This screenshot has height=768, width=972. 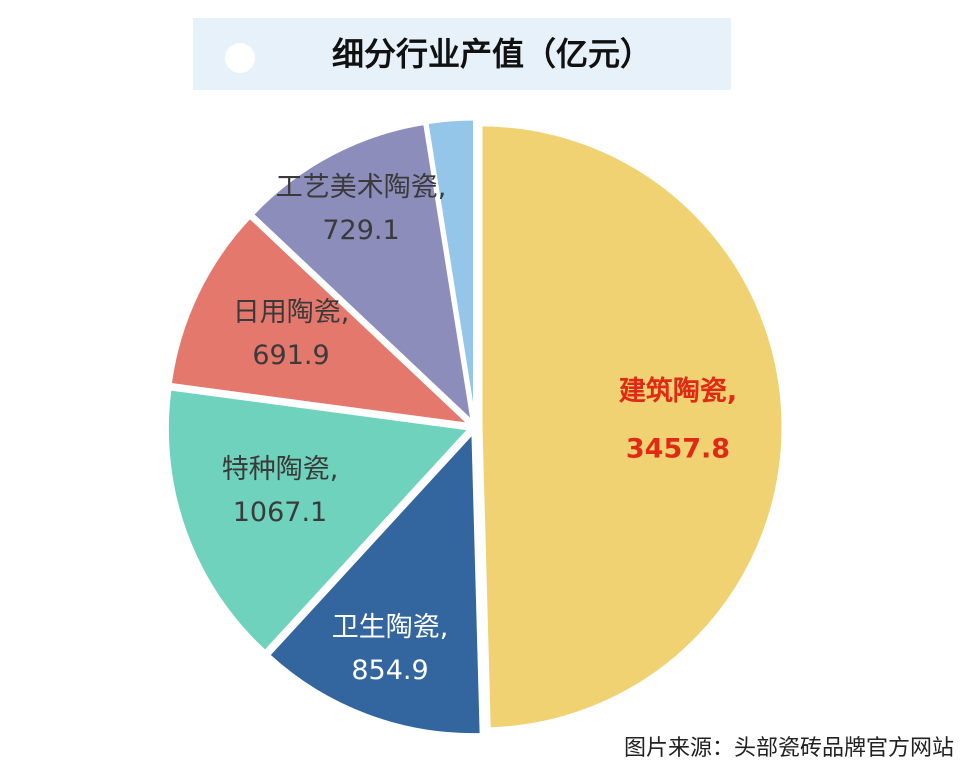 What do you see at coordinates (788, 748) in the screenshot?
I see `source-note: 图片来源：头部瓷砖品牌官方网站` at bounding box center [788, 748].